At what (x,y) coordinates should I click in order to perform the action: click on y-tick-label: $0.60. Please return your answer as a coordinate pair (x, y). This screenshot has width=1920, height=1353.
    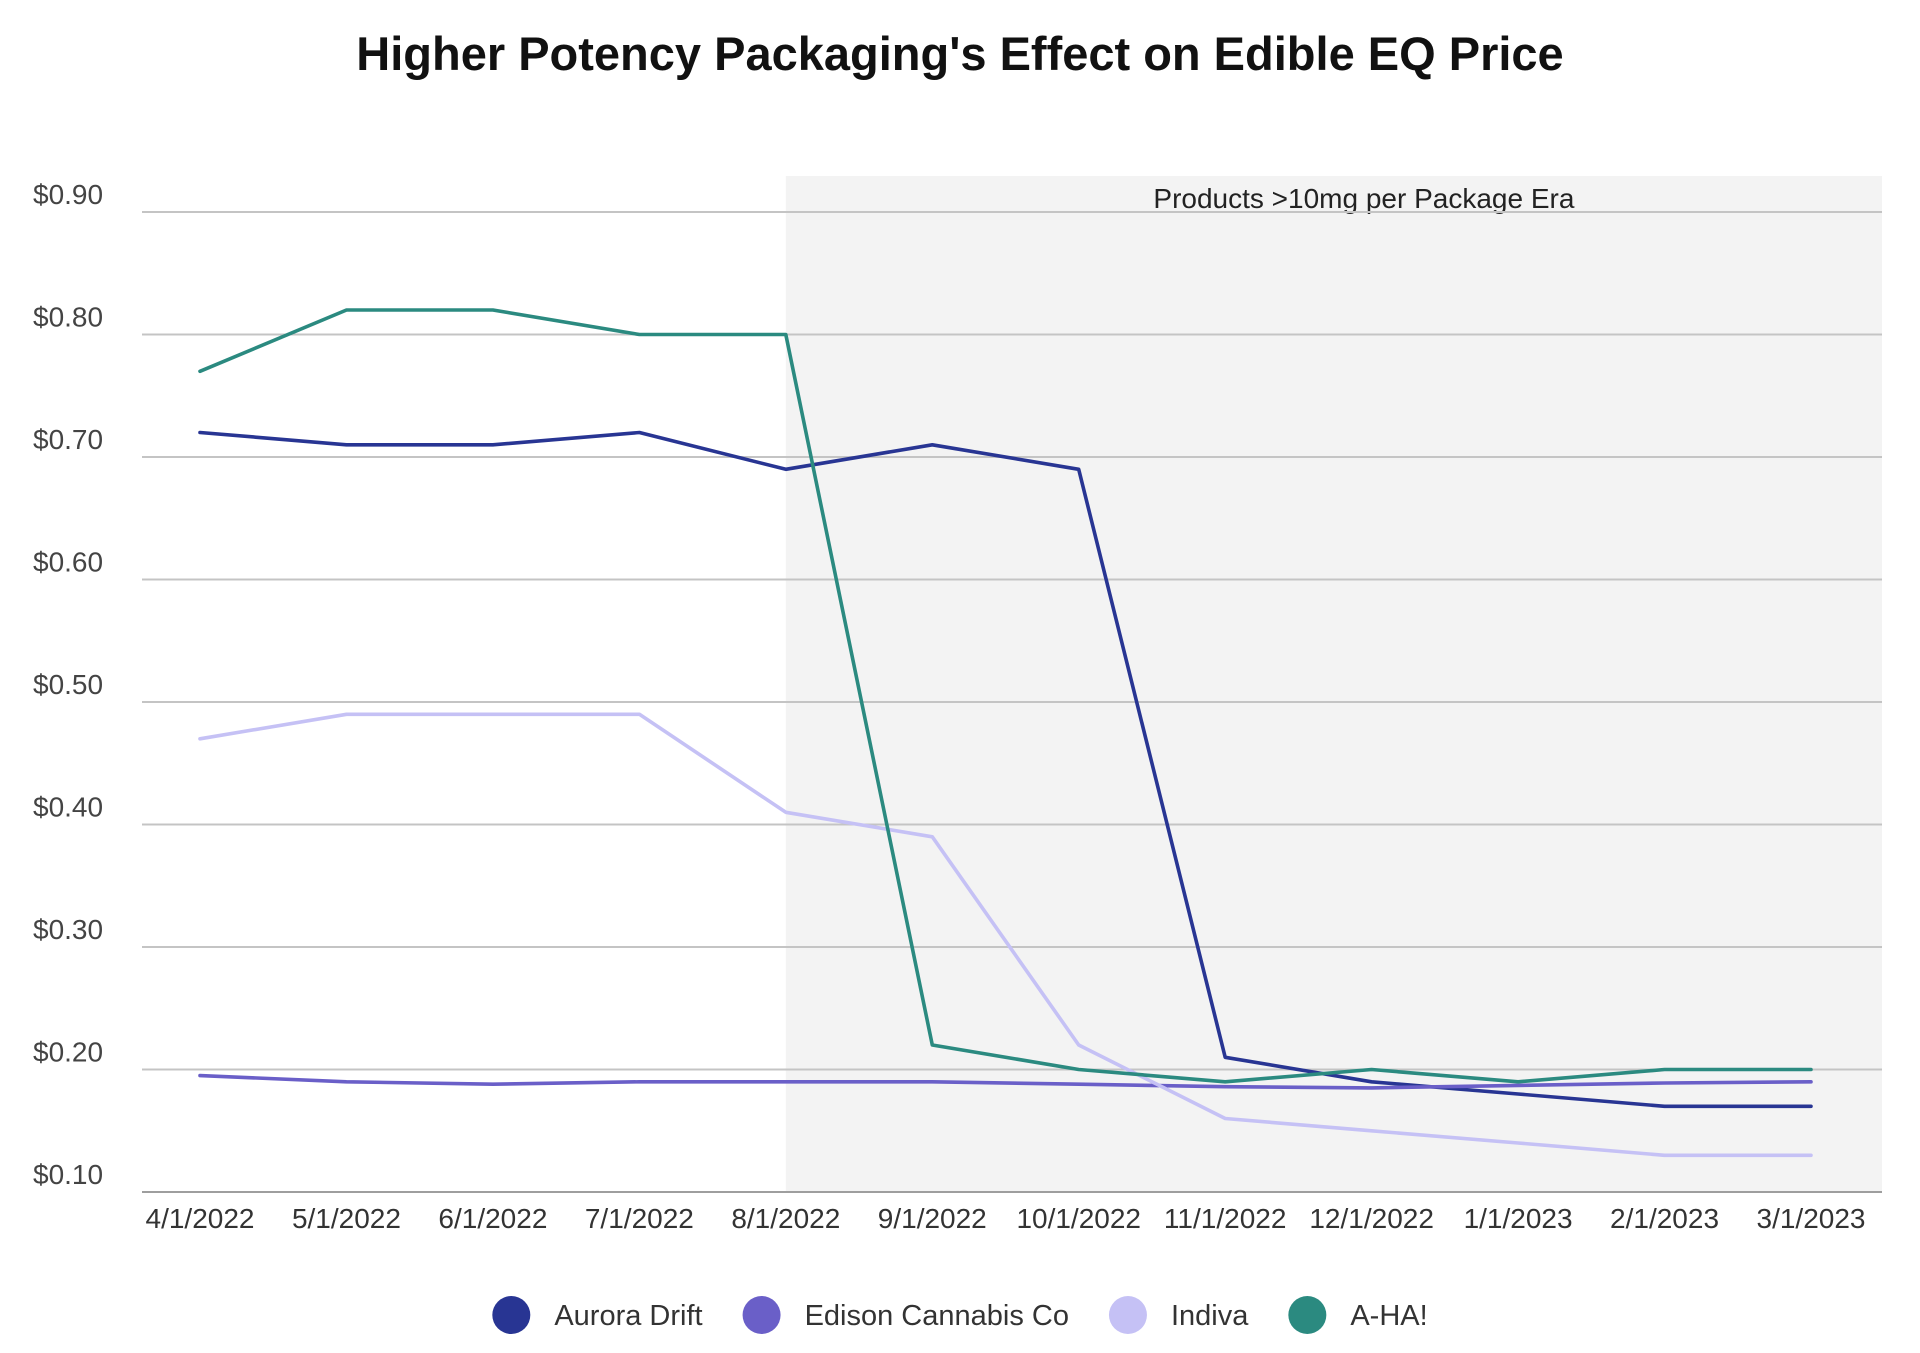
    Looking at the image, I should click on (68, 562).